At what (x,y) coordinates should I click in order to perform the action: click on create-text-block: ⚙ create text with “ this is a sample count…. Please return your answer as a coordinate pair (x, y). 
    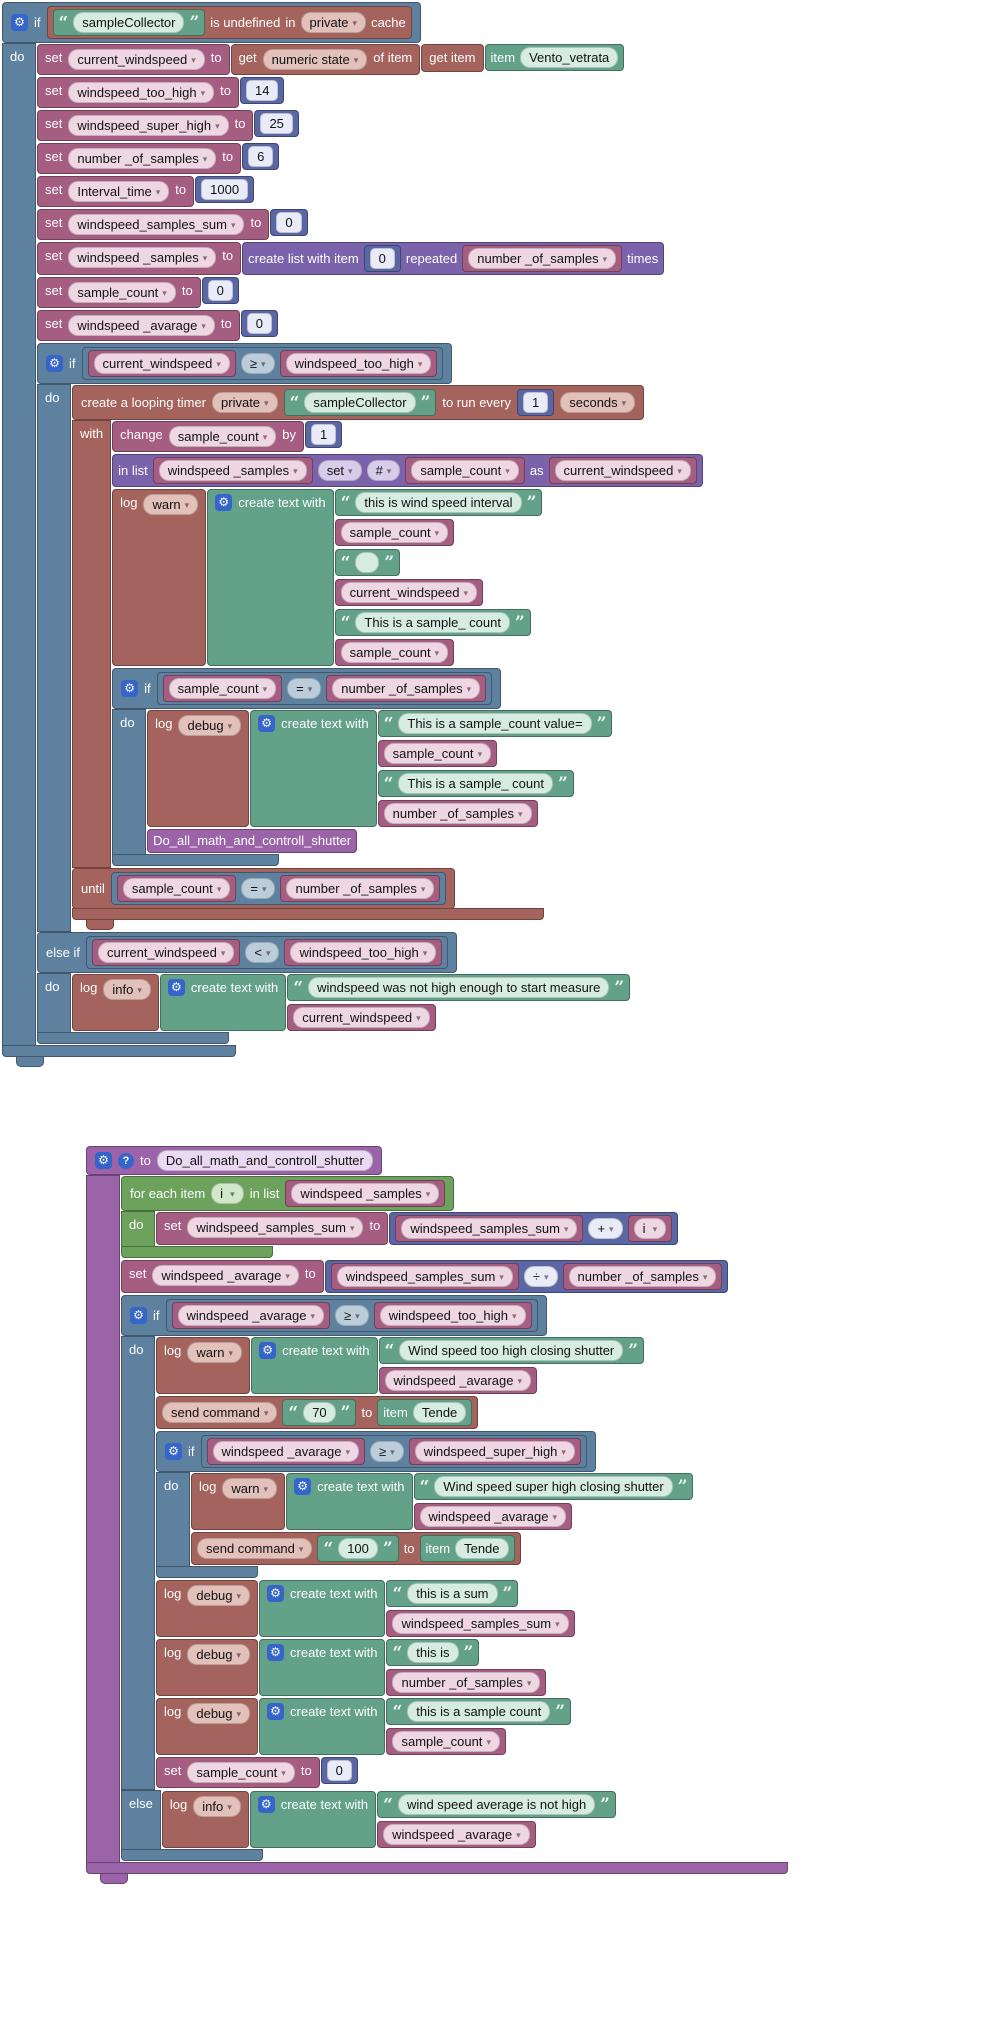
    Looking at the image, I should click on (415, 1726).